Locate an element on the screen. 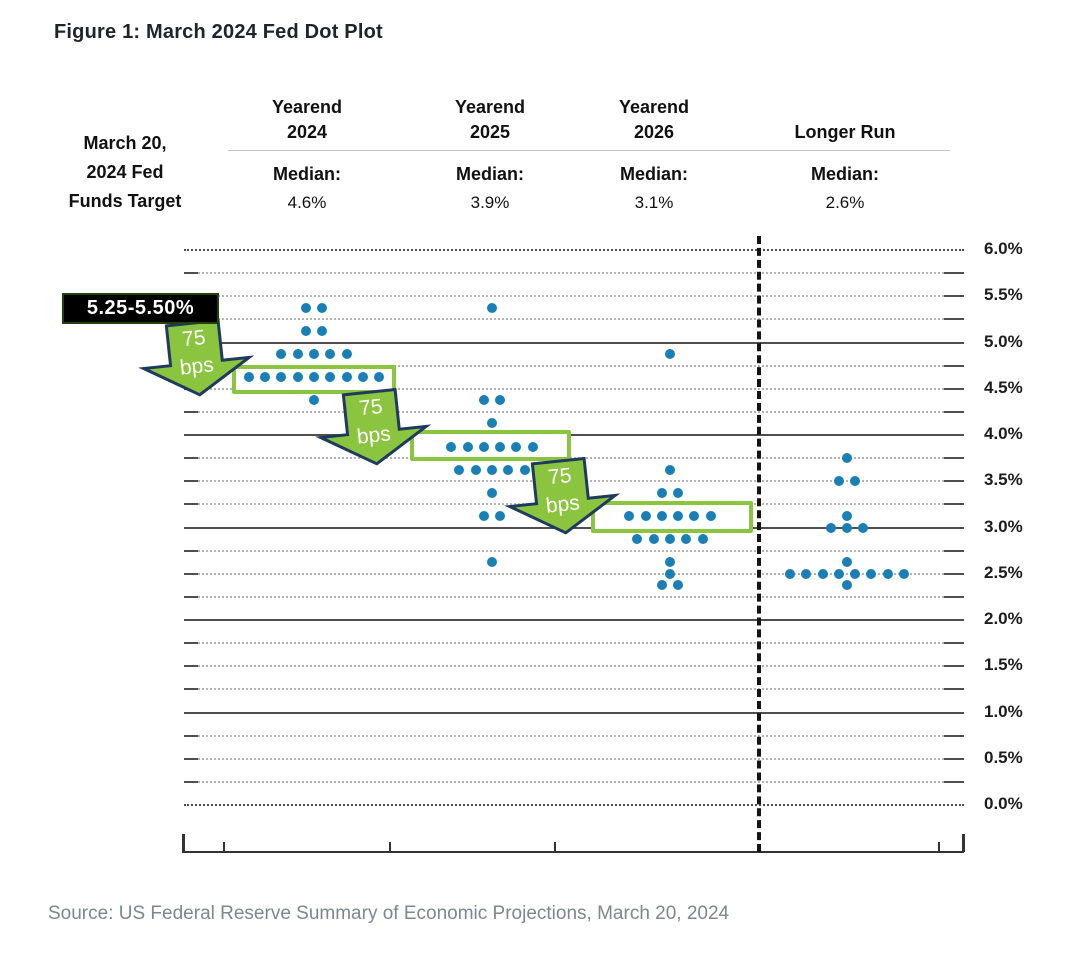  median-value: 3.1% is located at coordinates (654, 202).